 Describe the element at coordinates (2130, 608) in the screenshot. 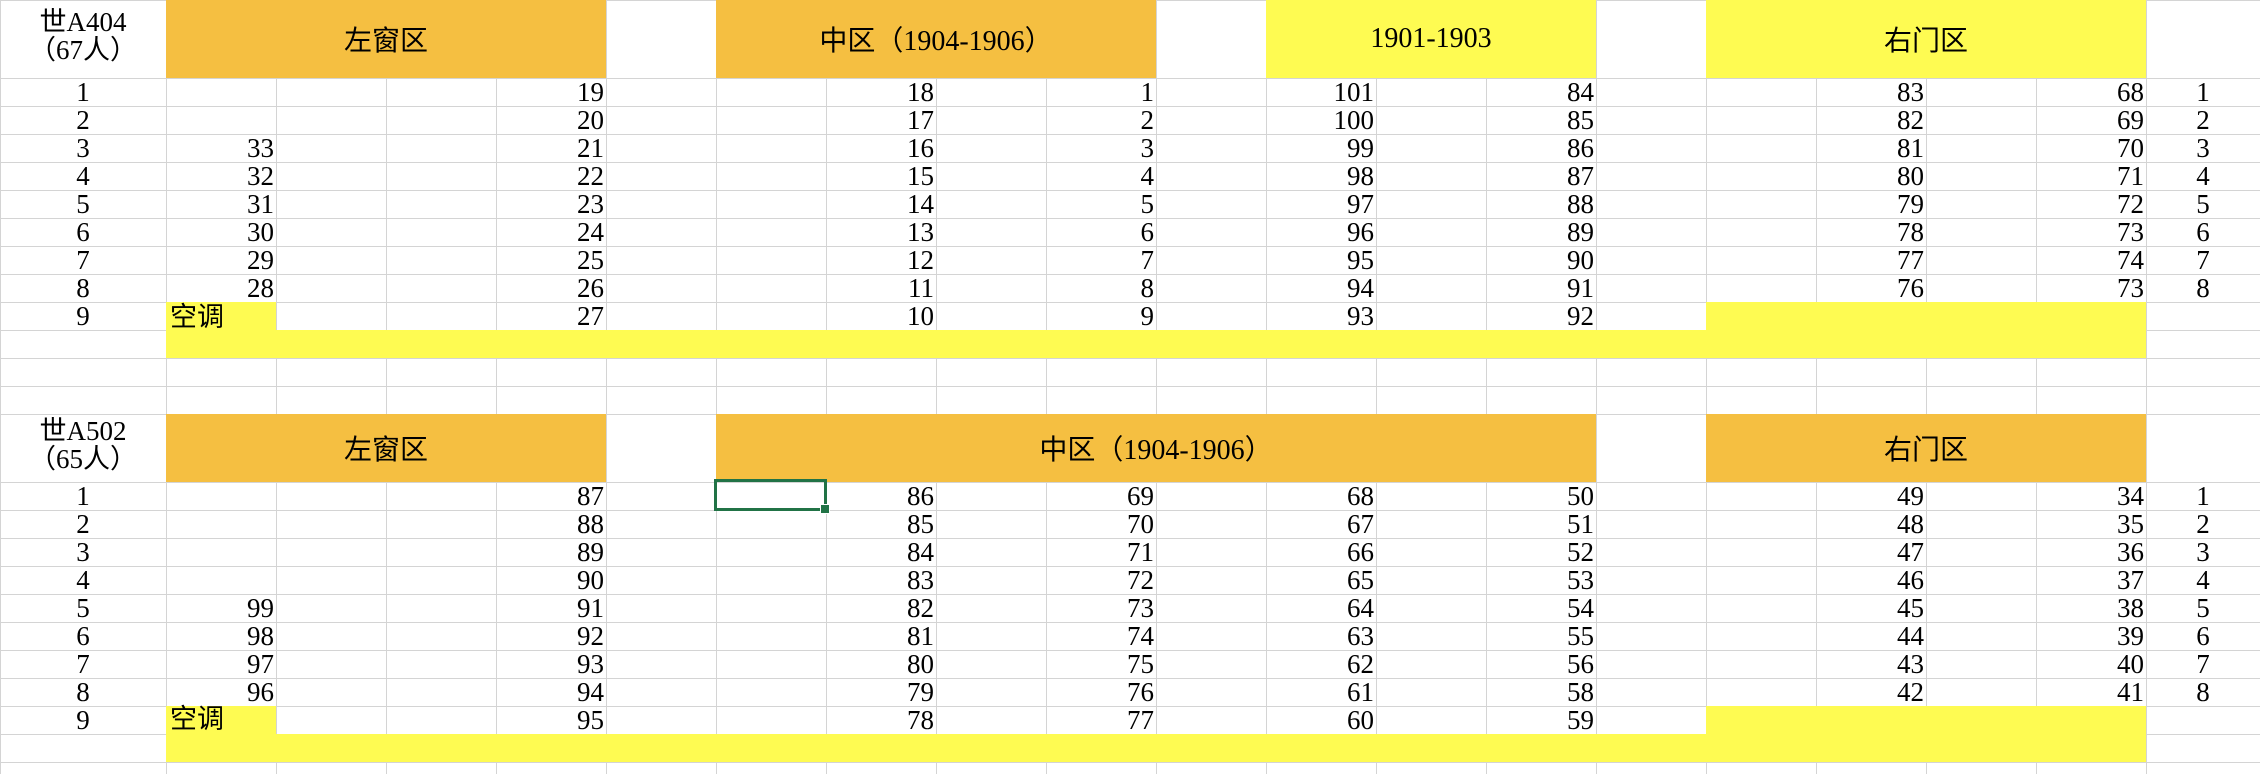

I see `seat-right-b: 38` at that location.